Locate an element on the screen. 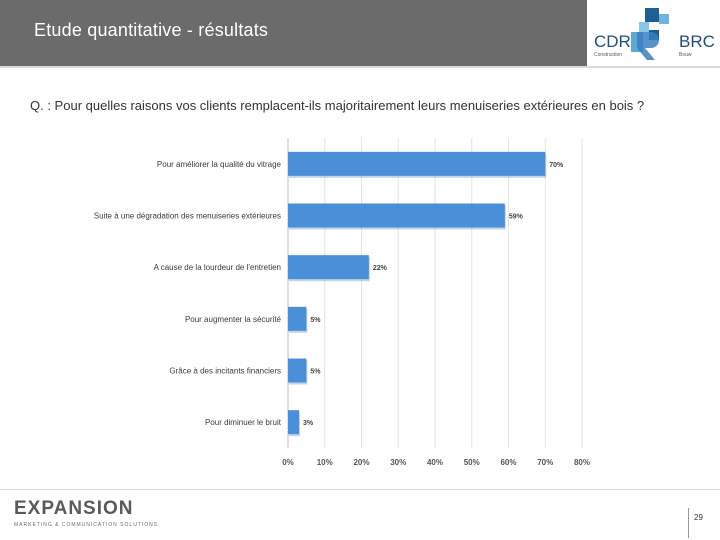 The height and width of the screenshot is (540, 720). expansion-tagline: MARKETING & COMMUNICATION SOLUTIONS is located at coordinates (86, 525).